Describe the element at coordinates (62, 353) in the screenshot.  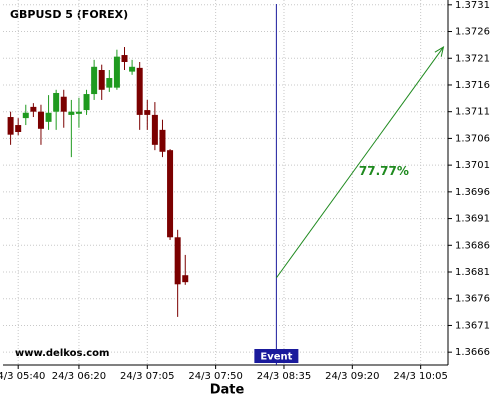
I see `watermark: www.delkos.com` at that location.